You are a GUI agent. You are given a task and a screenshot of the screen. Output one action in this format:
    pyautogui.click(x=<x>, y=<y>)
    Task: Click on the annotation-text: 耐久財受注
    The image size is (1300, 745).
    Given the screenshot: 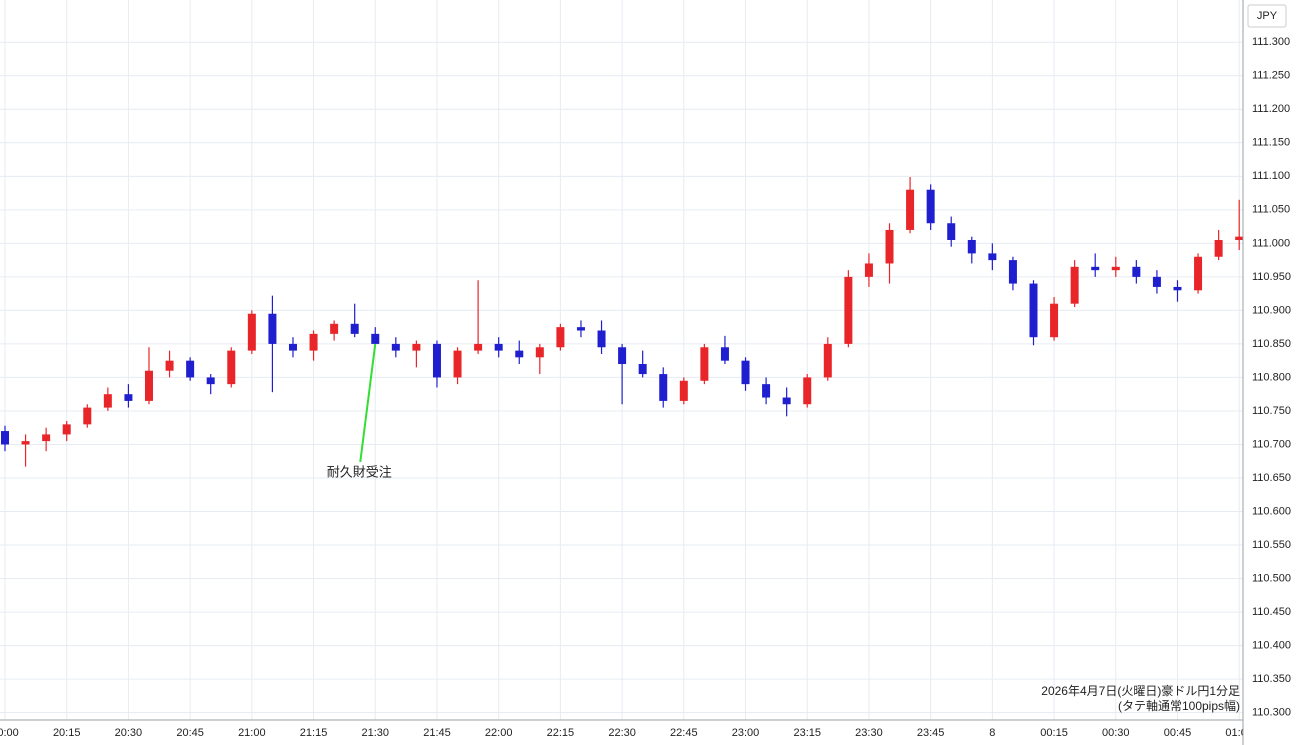 What is the action you would take?
    pyautogui.click(x=359, y=471)
    